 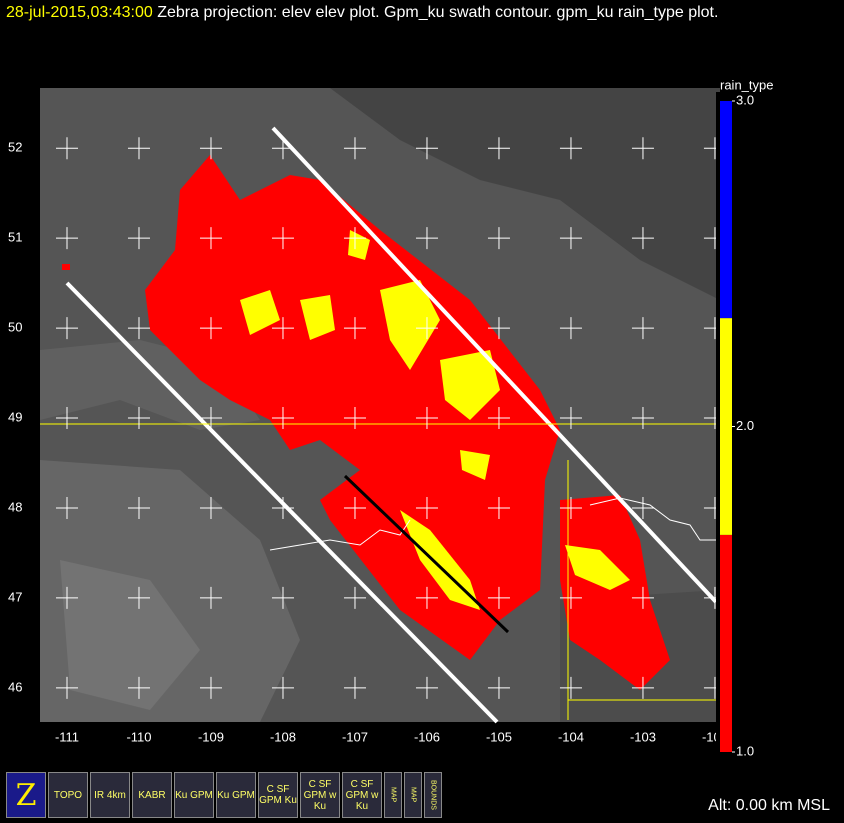 I want to click on toolbar-icon: BOUNDS, so click(x=433, y=795).